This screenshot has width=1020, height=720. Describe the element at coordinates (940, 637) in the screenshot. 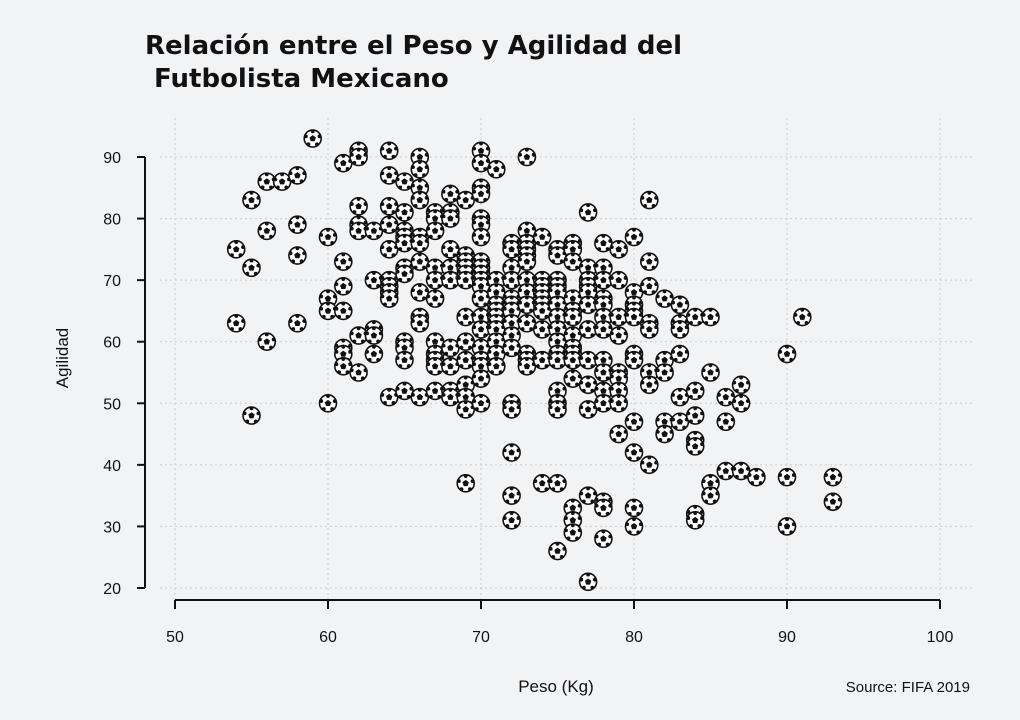

I see `x-tick-label: 100` at that location.